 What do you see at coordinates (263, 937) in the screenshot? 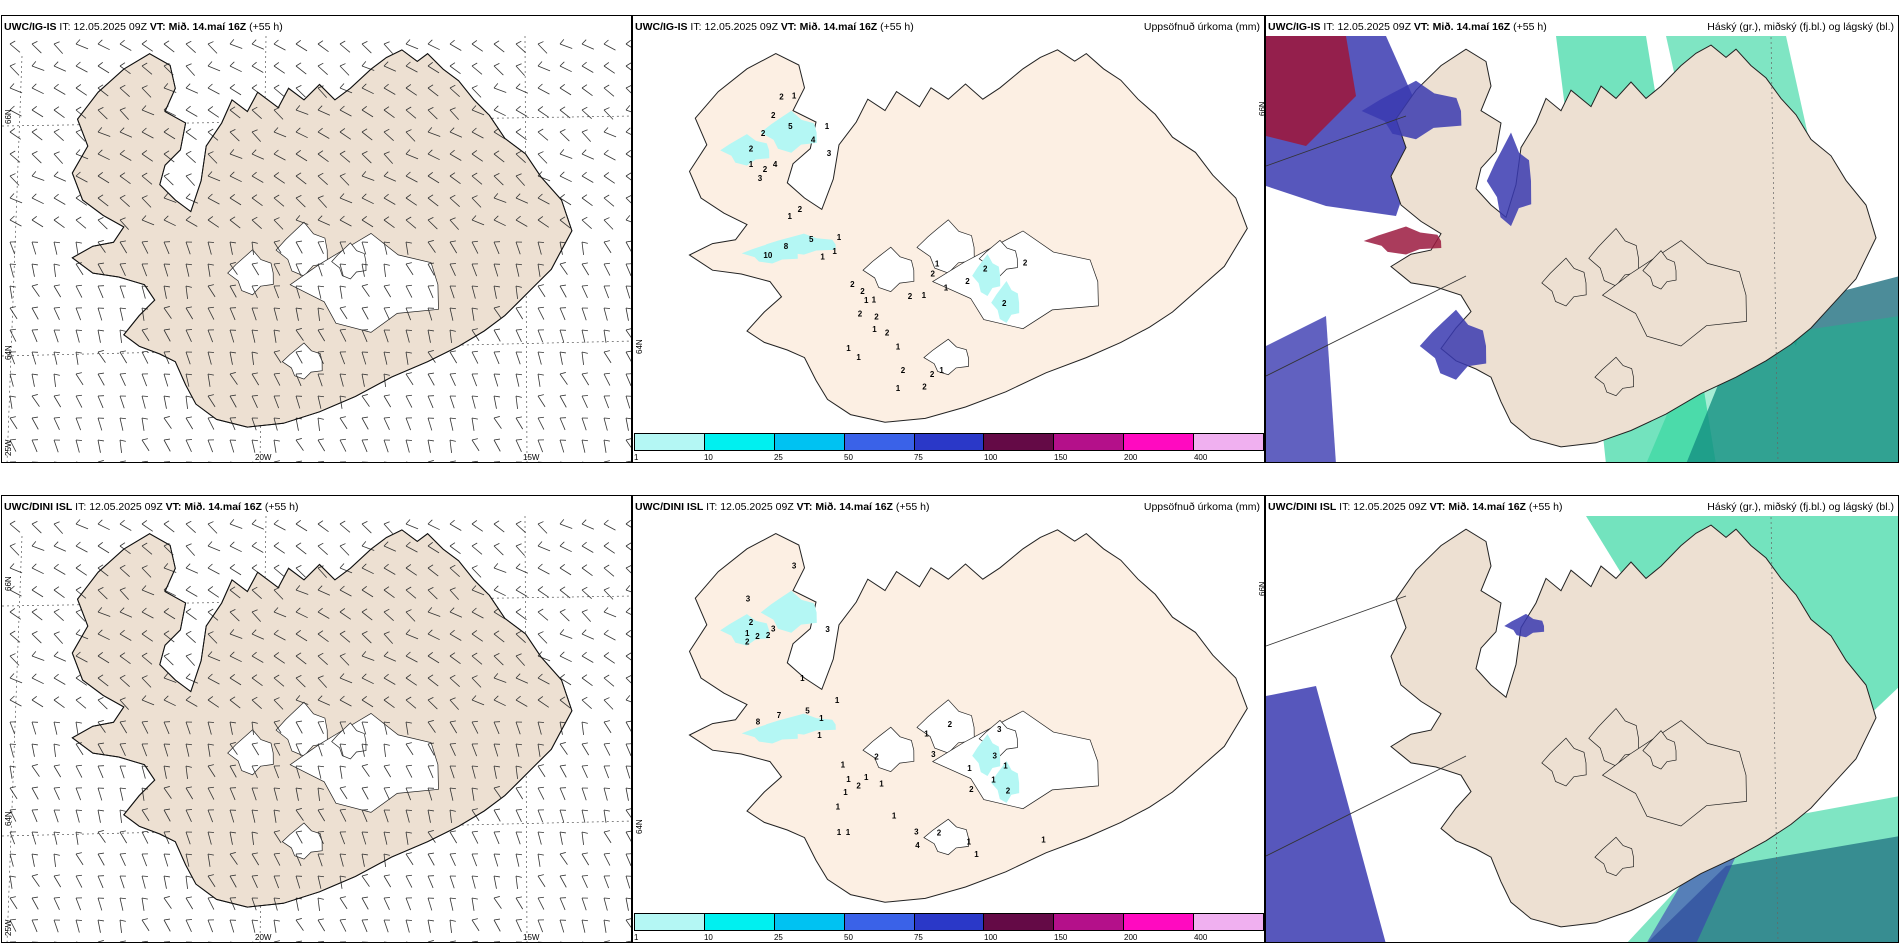
I see `lon-label: 20W` at bounding box center [263, 937].